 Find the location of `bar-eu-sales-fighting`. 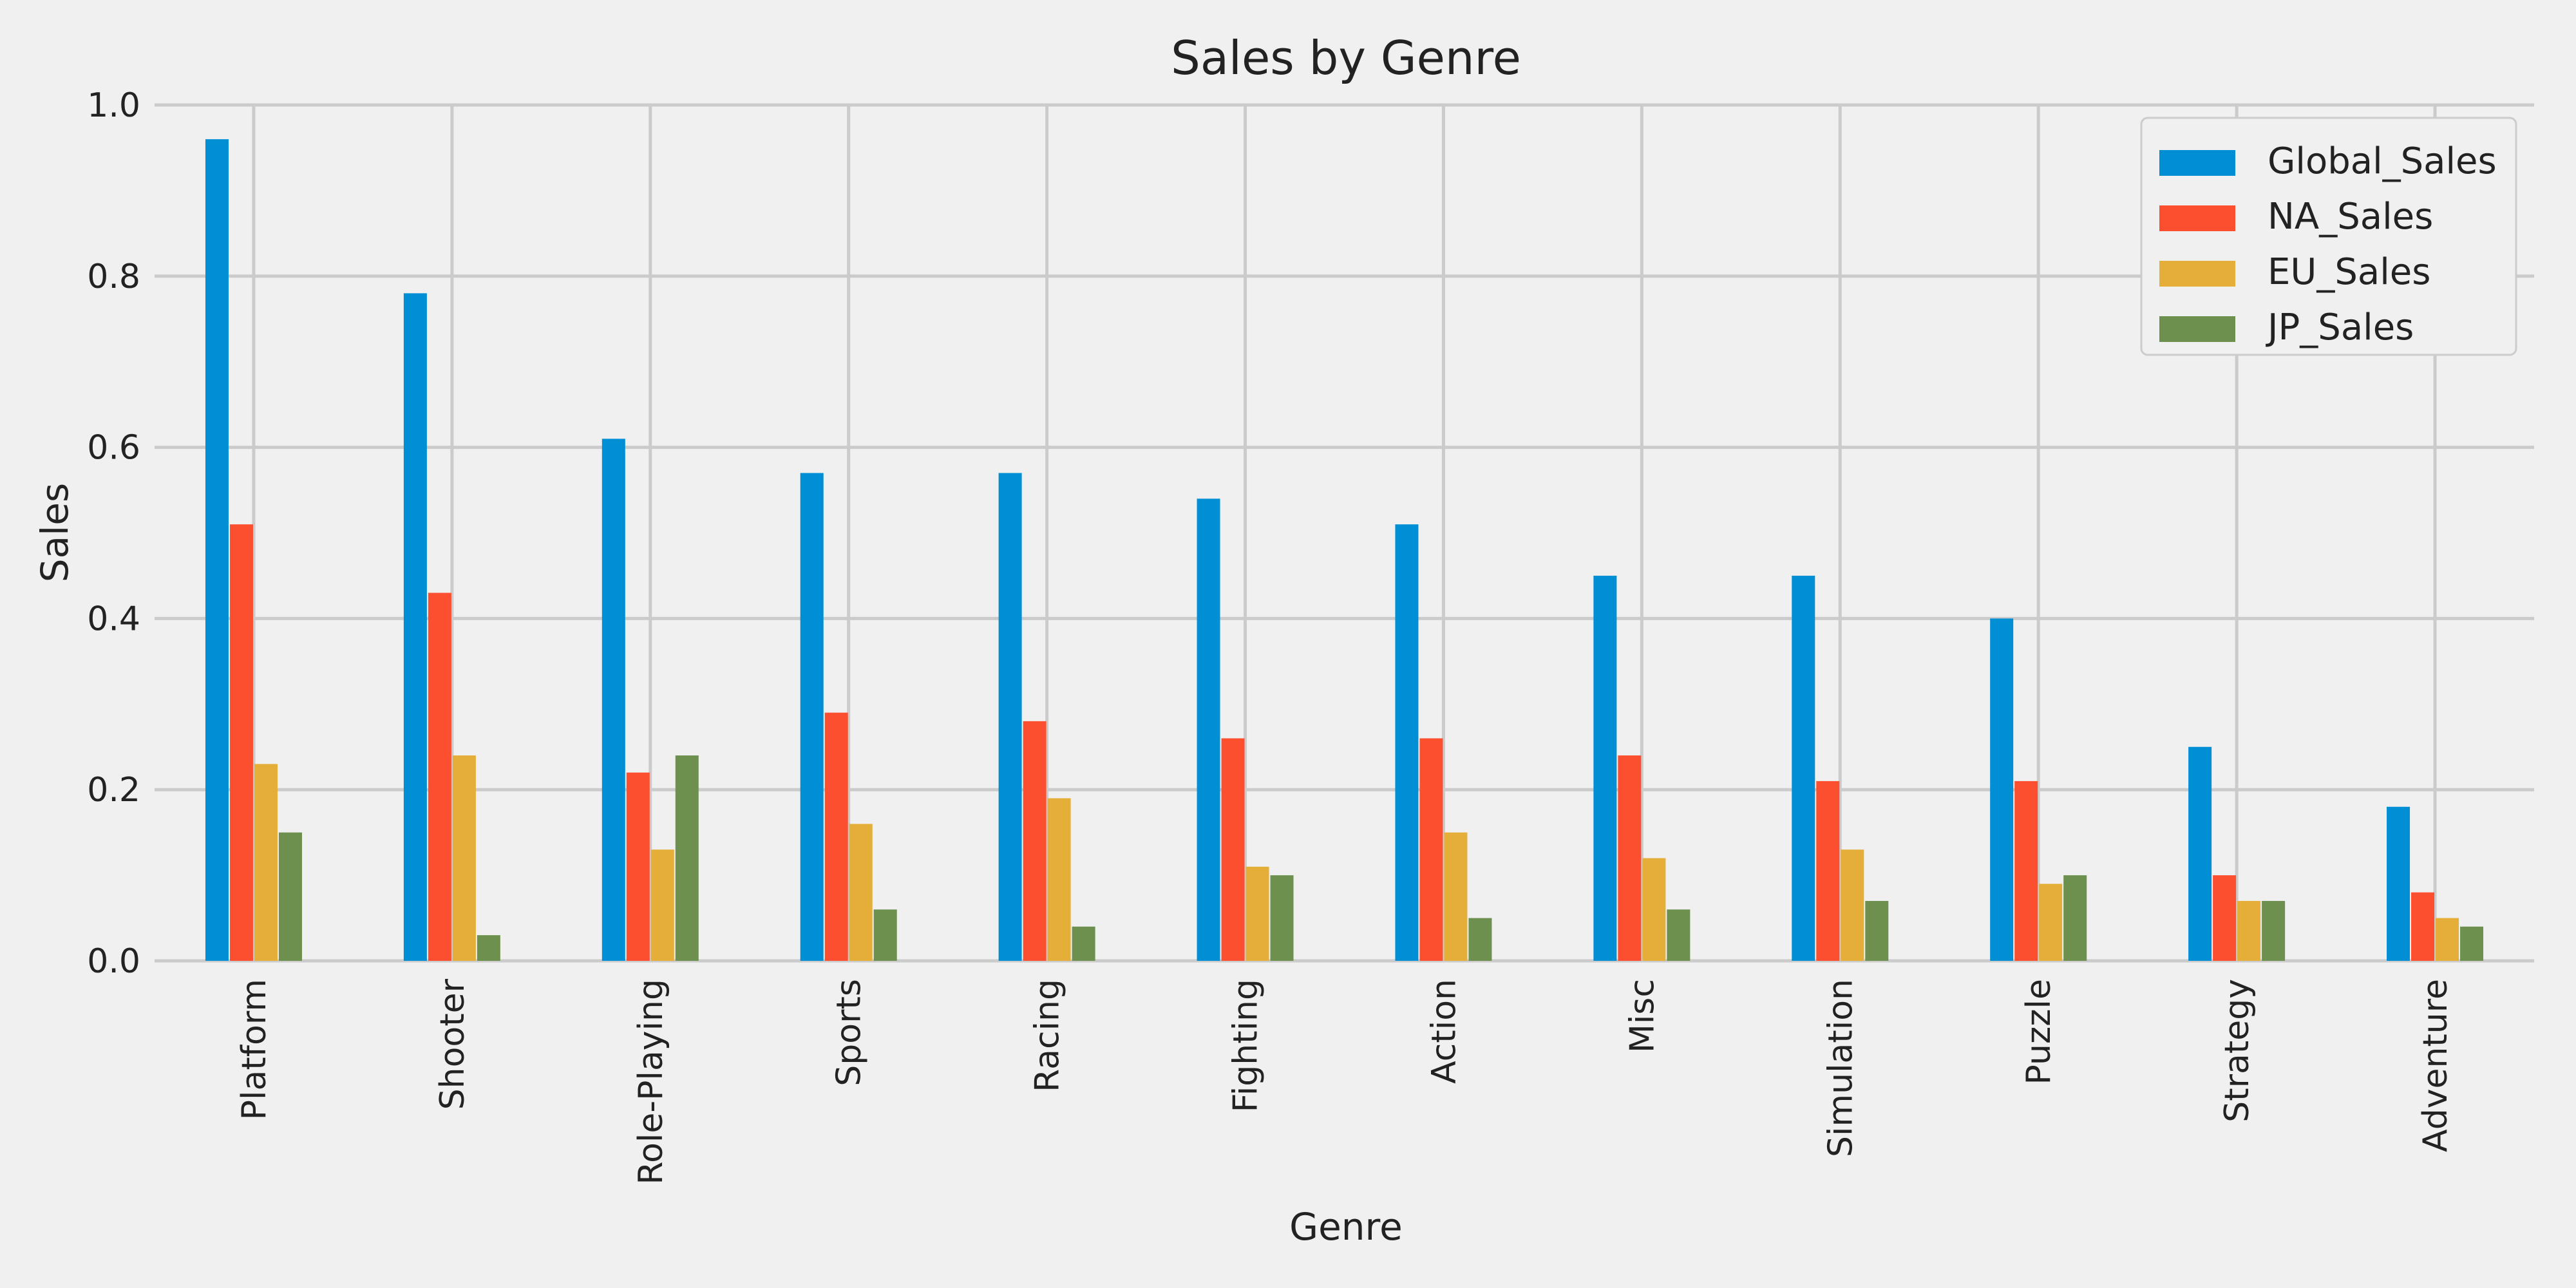

bar-eu-sales-fighting is located at coordinates (1257, 913).